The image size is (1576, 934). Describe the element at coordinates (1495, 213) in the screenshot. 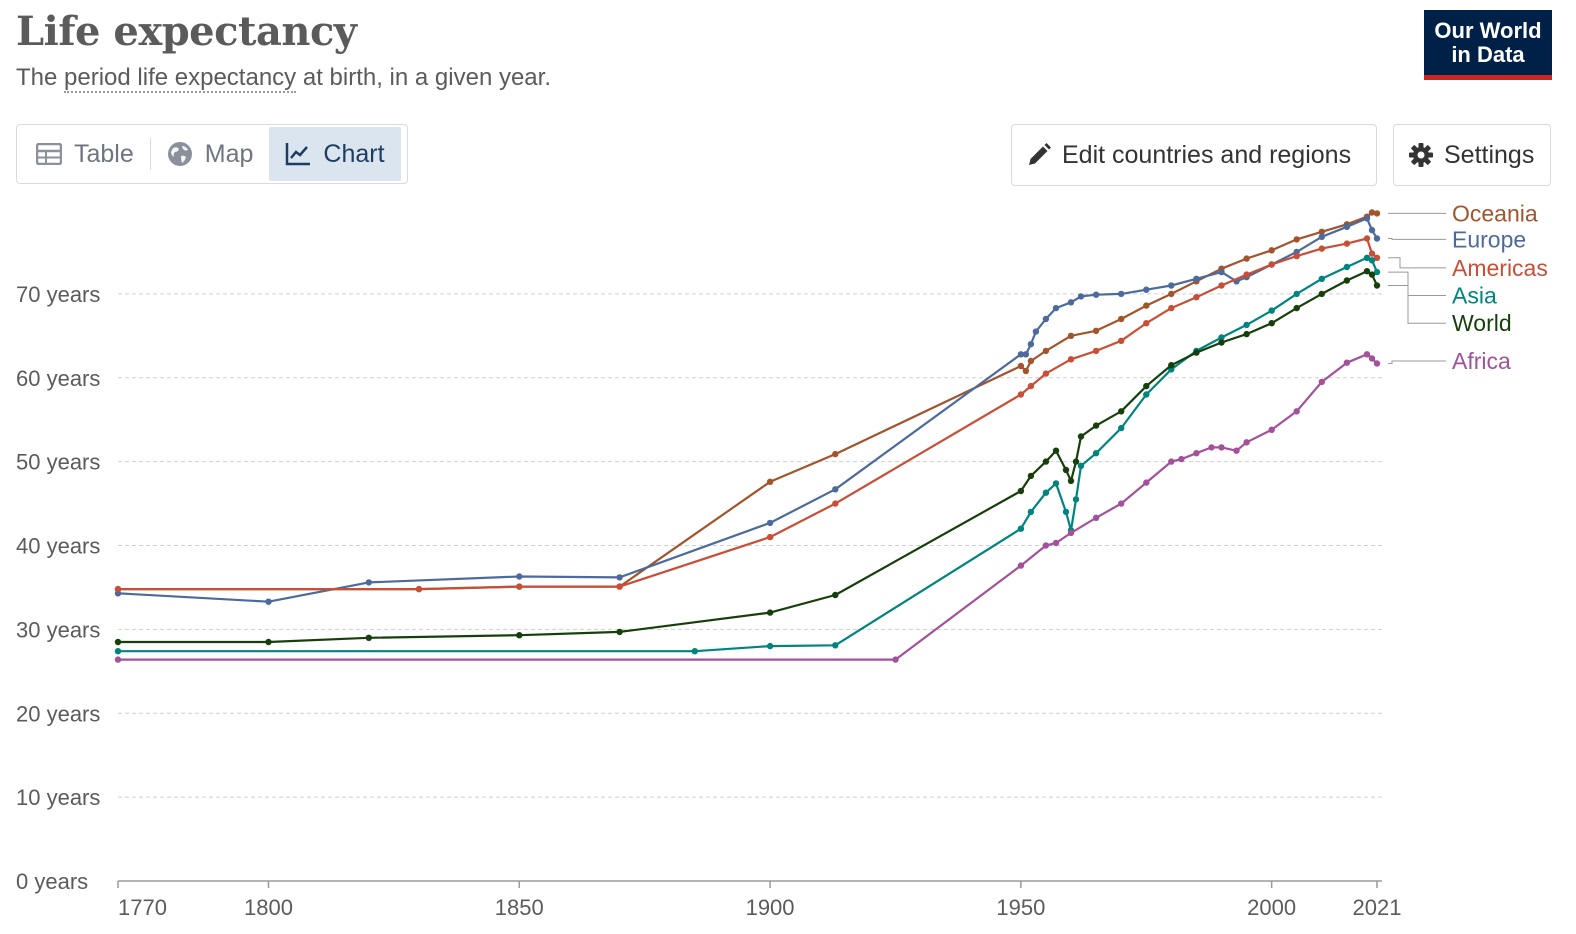

I see `legend-label-oceania: Oceania` at that location.